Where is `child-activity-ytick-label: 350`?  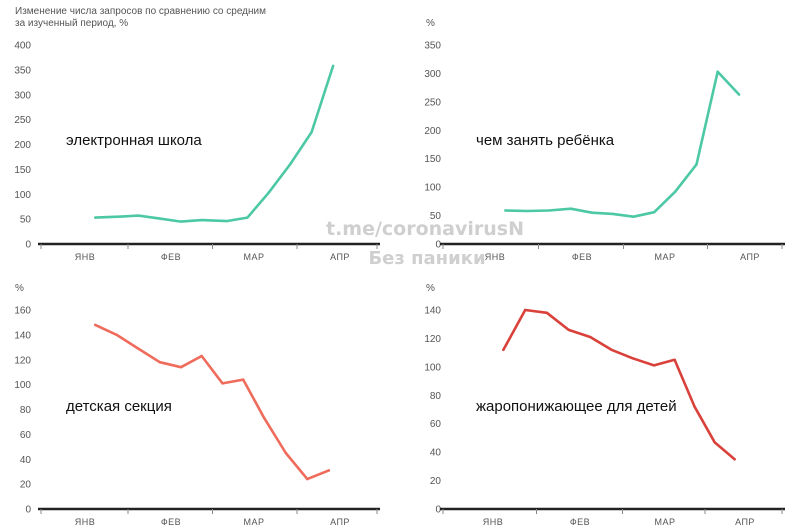 child-activity-ytick-label: 350 is located at coordinates (432, 46).